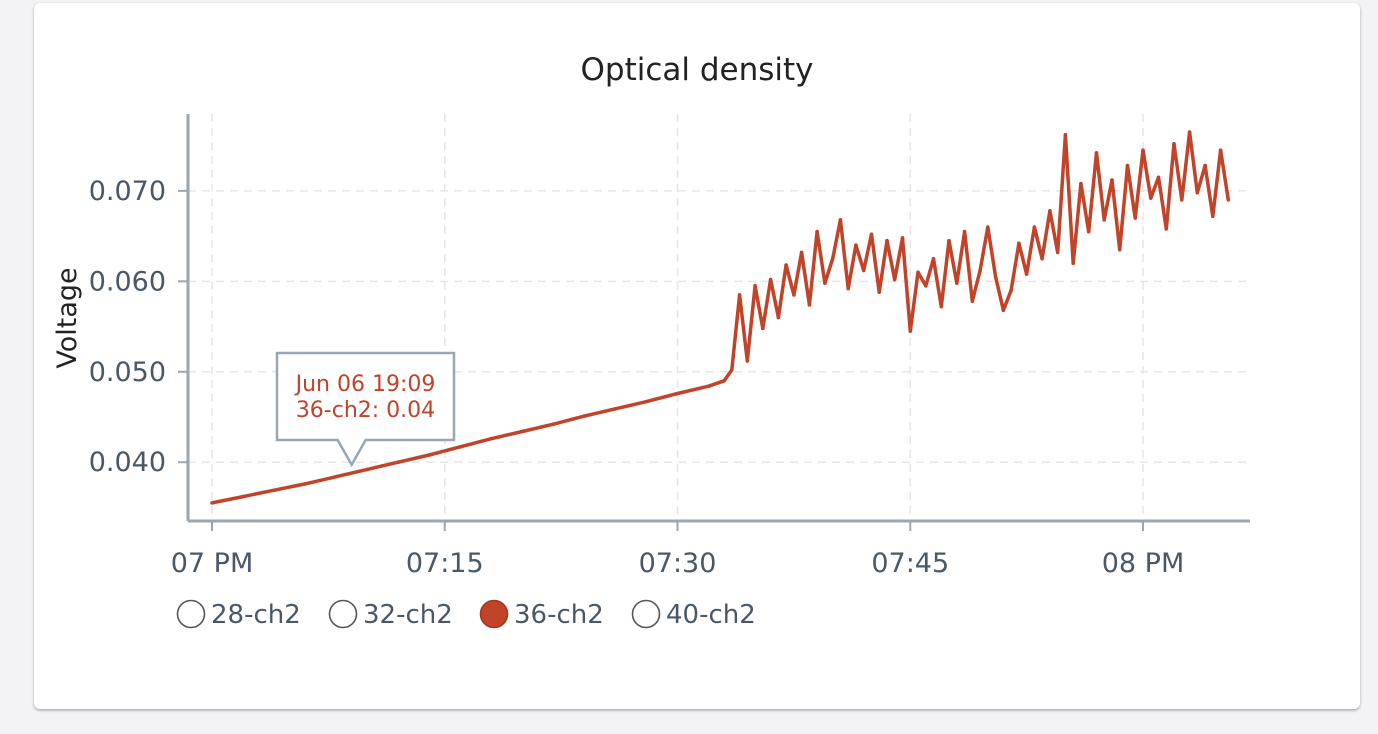  What do you see at coordinates (127, 281) in the screenshot?
I see `y-tick-label: 0.060` at bounding box center [127, 281].